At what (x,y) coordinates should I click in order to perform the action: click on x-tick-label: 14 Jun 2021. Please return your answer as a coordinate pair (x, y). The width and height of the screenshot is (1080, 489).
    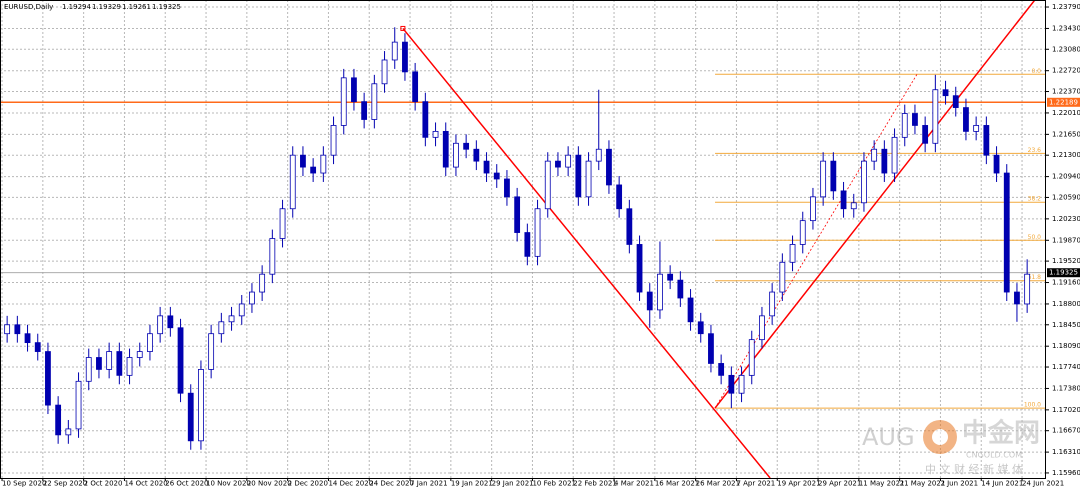
    Looking at the image, I should click on (1002, 484).